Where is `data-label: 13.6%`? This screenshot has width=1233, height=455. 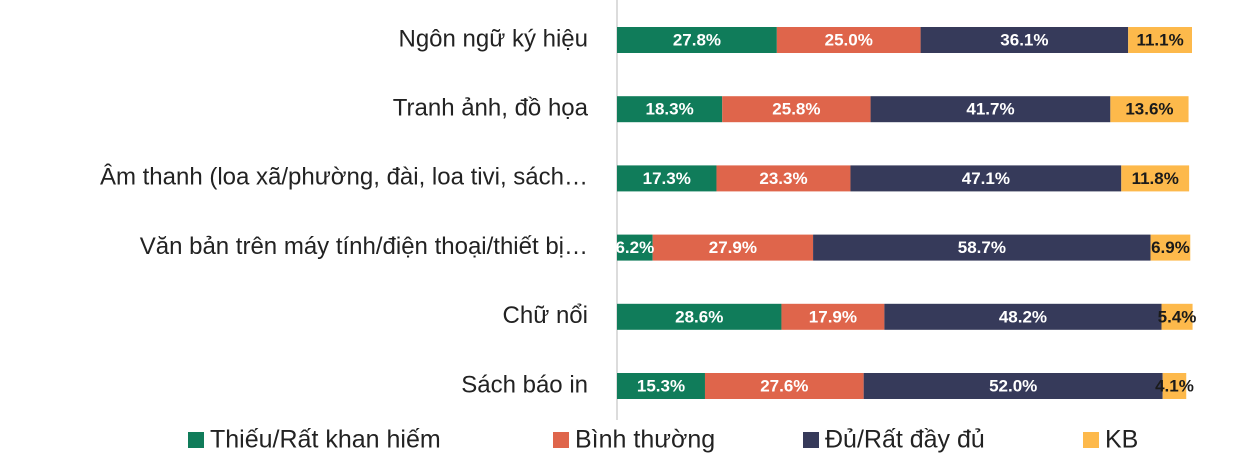 data-label: 13.6% is located at coordinates (1149, 109).